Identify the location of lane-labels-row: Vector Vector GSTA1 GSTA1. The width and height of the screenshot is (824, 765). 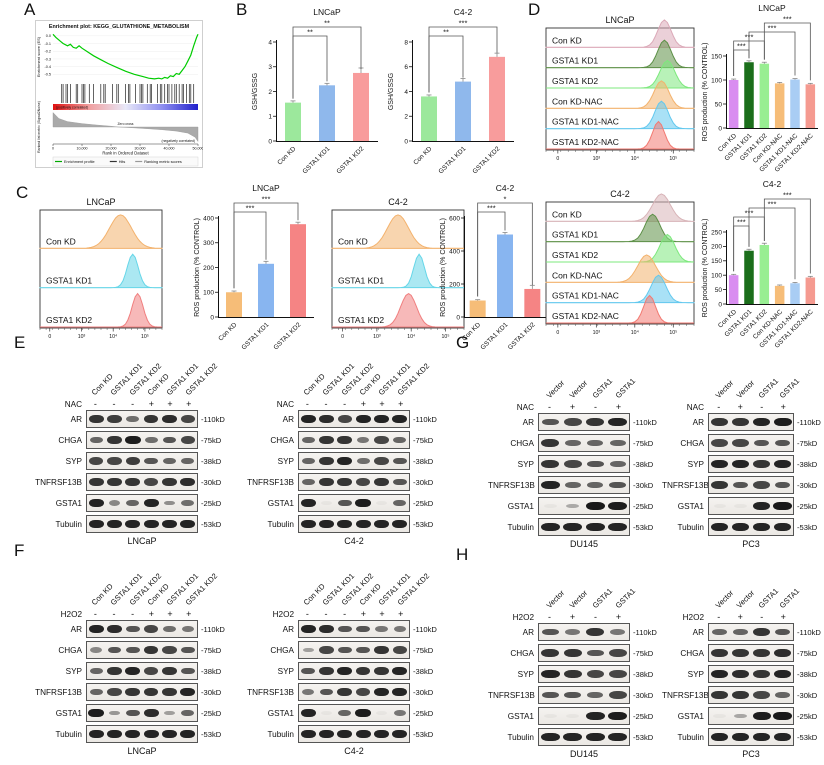
(743, 378).